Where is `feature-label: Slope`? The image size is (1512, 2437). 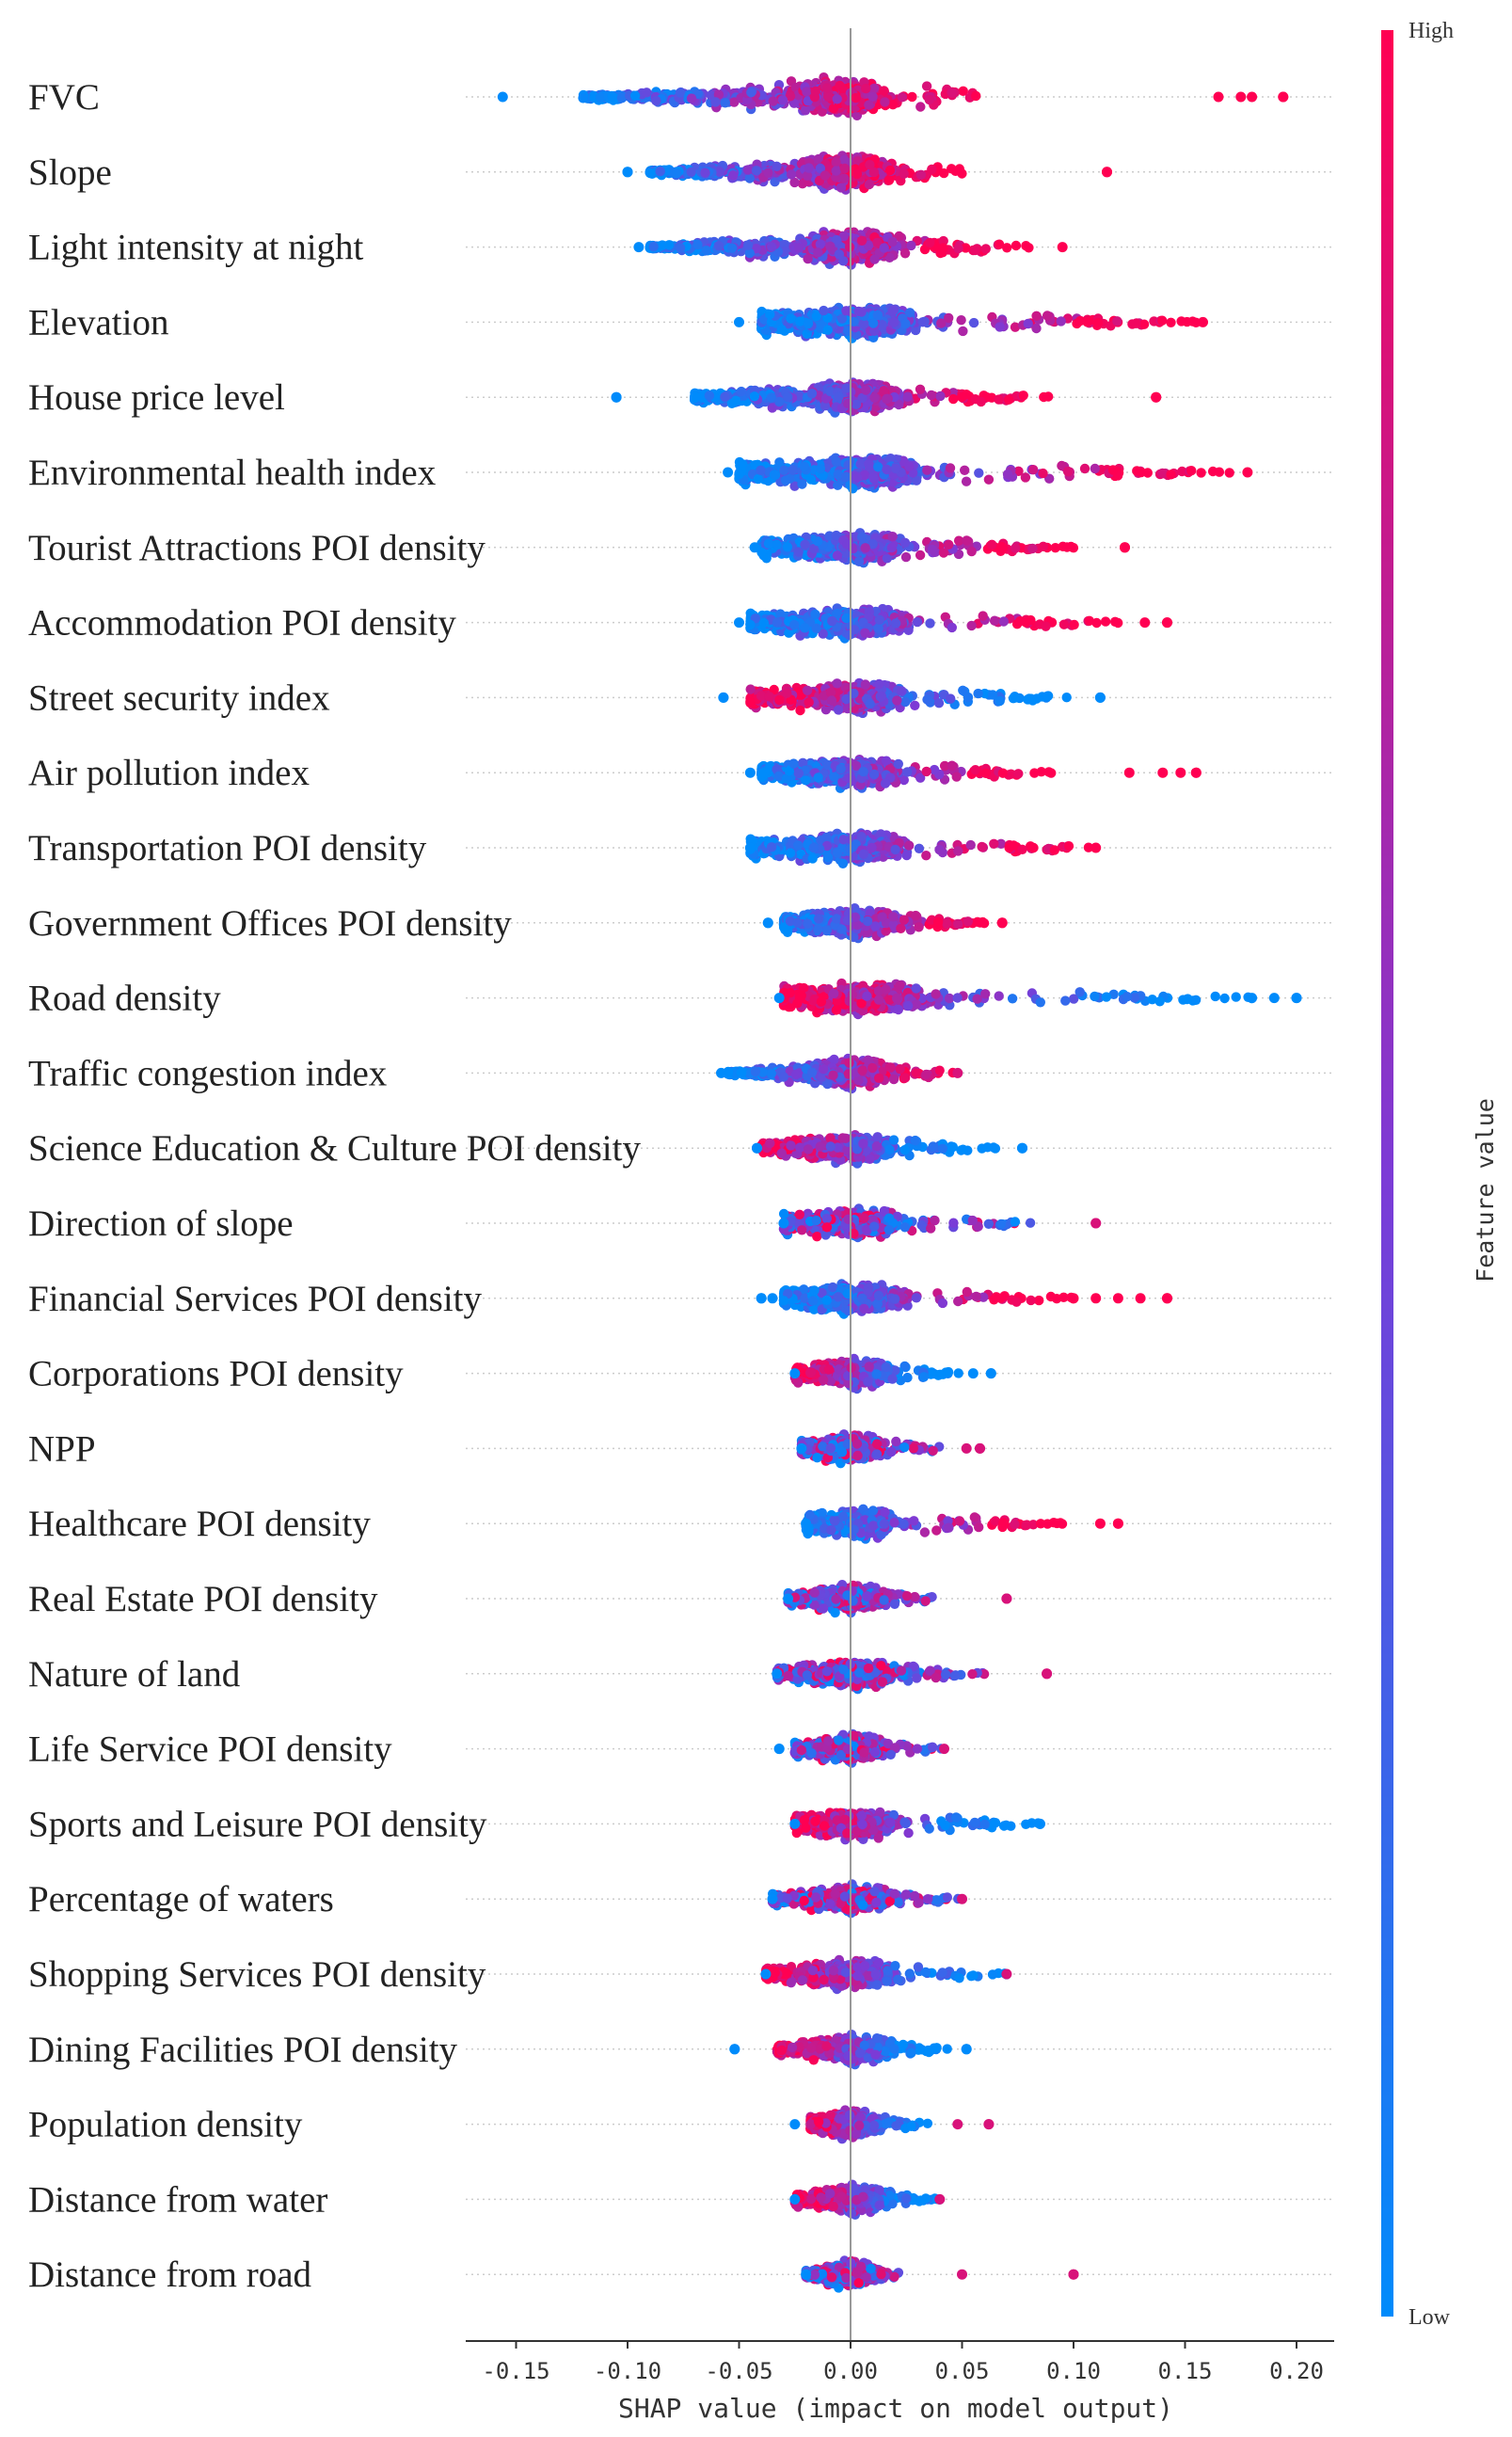
feature-label: Slope is located at coordinates (70, 172).